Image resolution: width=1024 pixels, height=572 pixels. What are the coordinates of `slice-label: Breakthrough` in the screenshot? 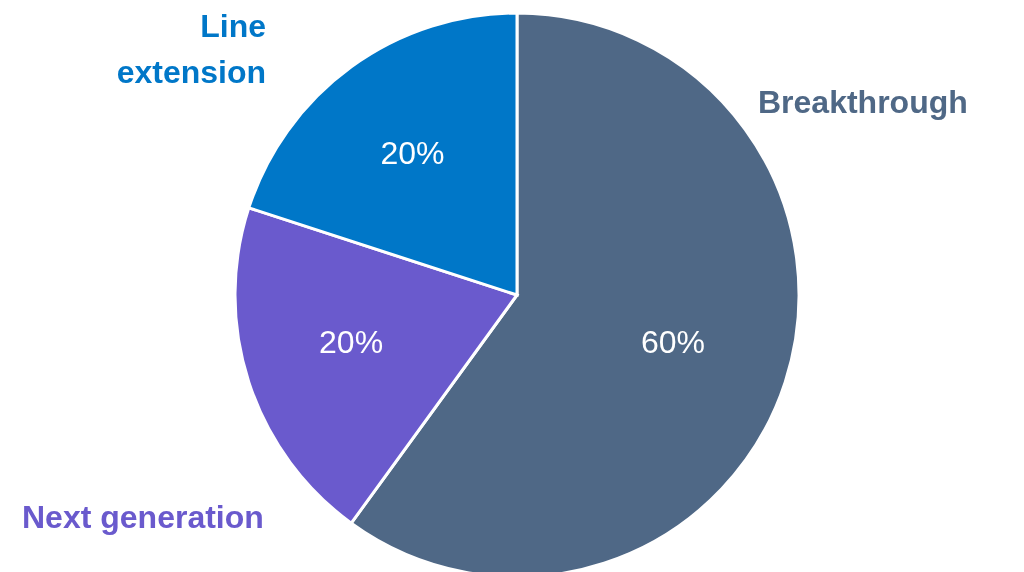 It's located at (863, 102).